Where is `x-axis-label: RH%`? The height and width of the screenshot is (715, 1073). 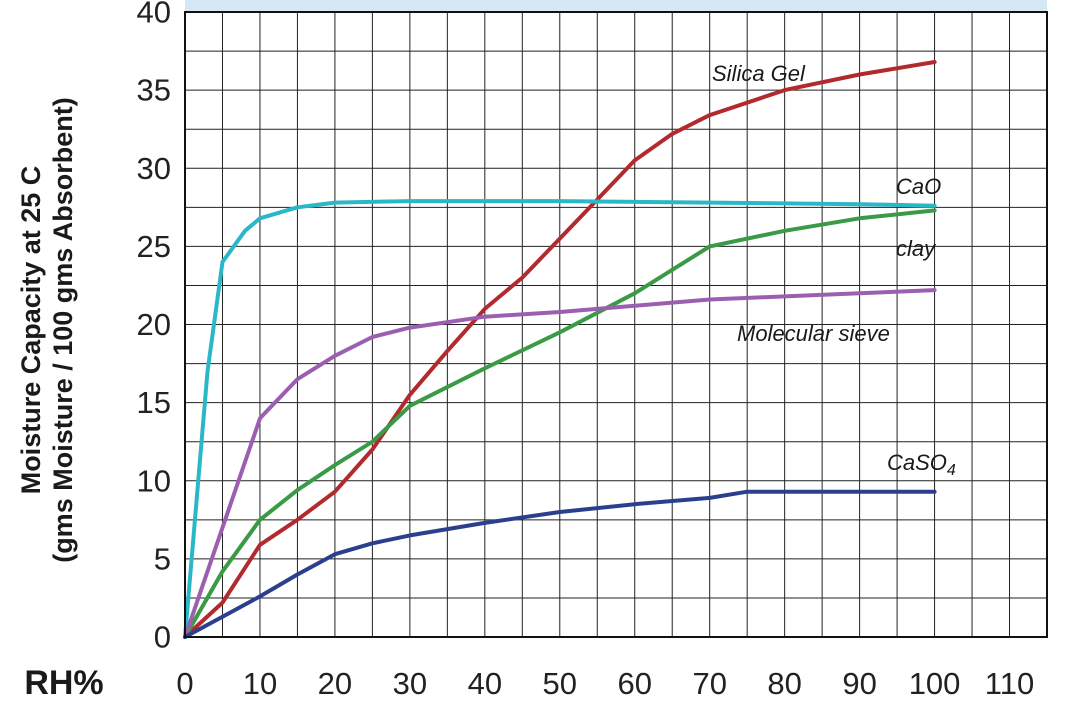
x-axis-label: RH% is located at coordinates (63, 683).